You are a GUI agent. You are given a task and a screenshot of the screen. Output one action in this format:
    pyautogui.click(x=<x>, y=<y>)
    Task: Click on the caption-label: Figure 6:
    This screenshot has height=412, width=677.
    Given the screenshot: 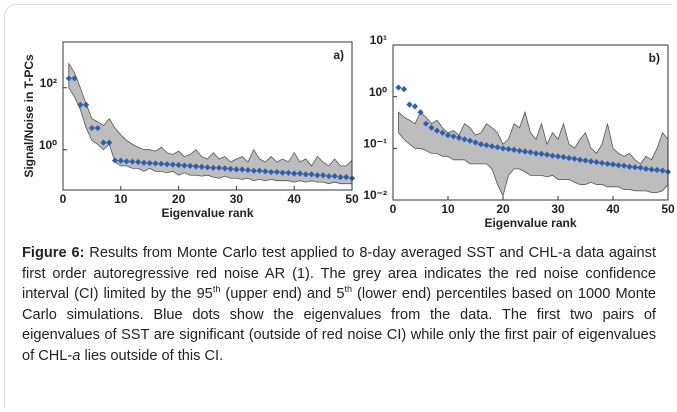 What is the action you would take?
    pyautogui.click(x=53, y=253)
    